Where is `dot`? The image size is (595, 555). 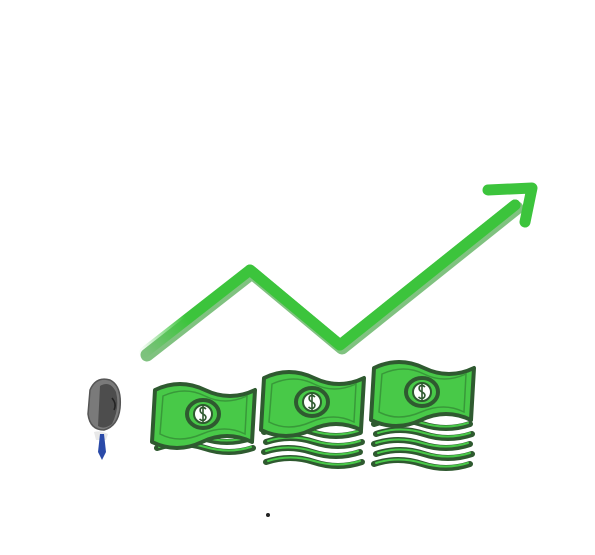
dot is located at coordinates (268, 515).